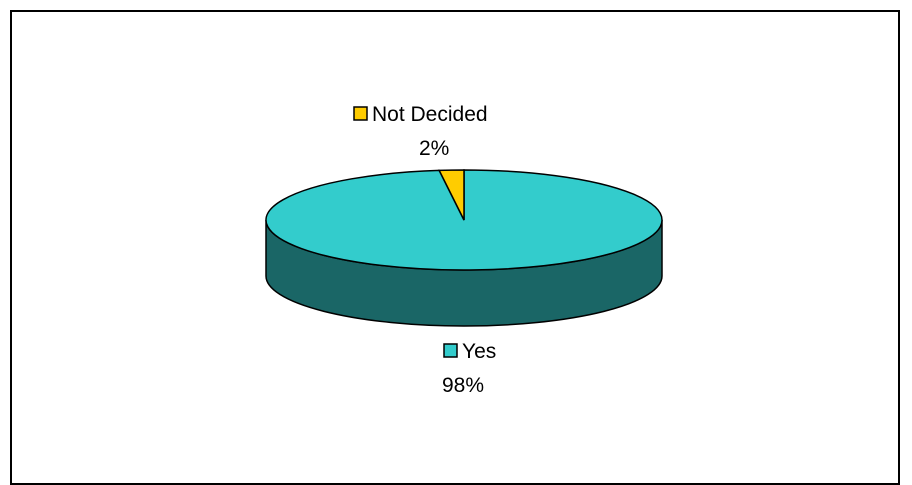 The width and height of the screenshot is (912, 485). I want to click on yes-percent: 98%, so click(463, 385).